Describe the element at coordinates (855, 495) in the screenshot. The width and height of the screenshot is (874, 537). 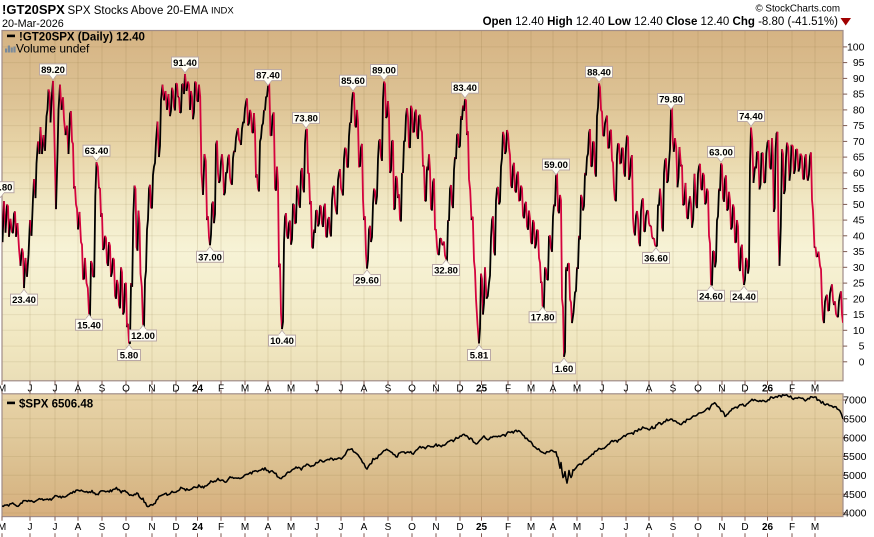
I see `svg-text: 4500` at that location.